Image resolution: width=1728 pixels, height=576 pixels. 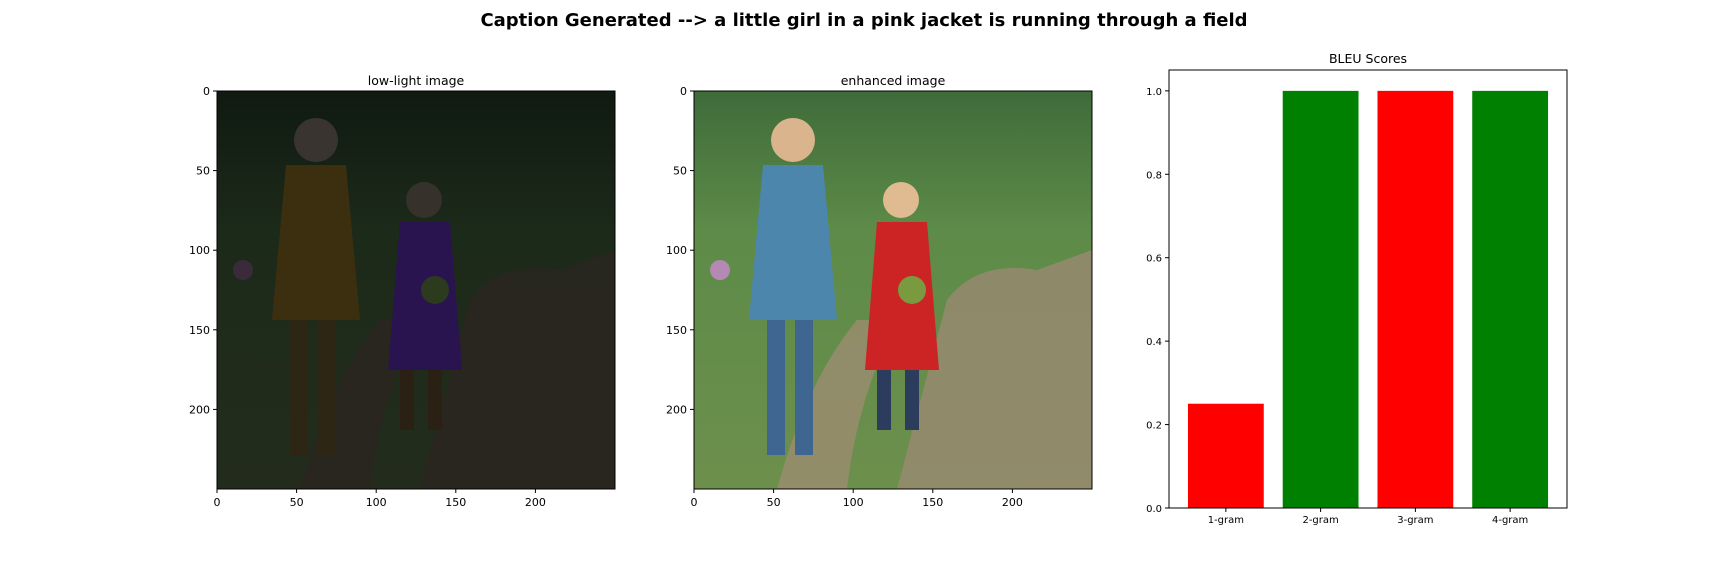 I want to click on bleu-y-tick-label: 0.6, so click(x=1154, y=259).